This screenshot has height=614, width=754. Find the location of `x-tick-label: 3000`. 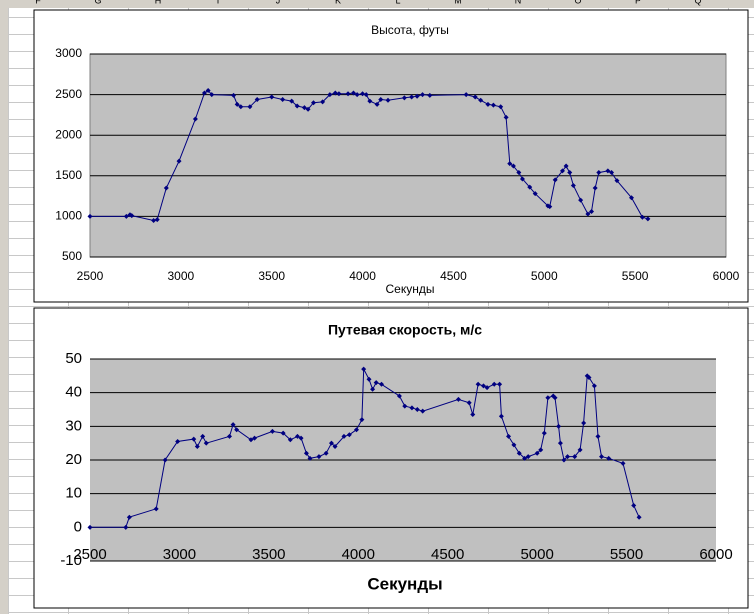

x-tick-label: 3000 is located at coordinates (181, 276).